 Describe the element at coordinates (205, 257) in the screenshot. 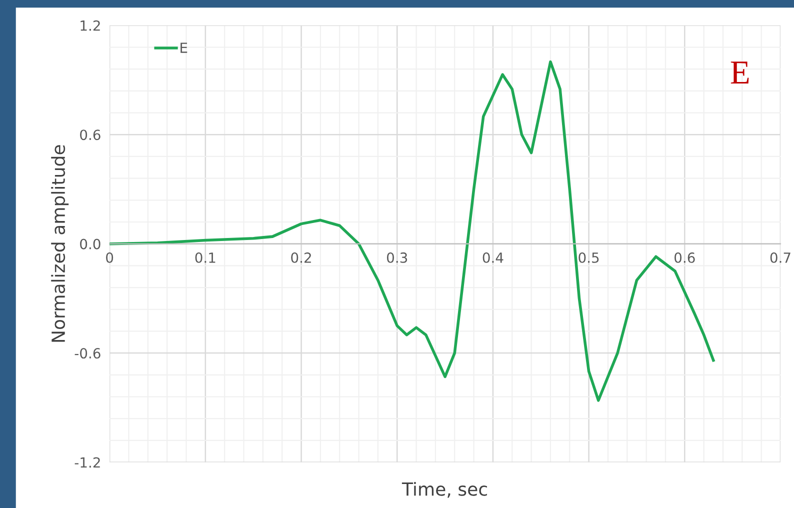

I see `x-tick-label: 0.1` at that location.